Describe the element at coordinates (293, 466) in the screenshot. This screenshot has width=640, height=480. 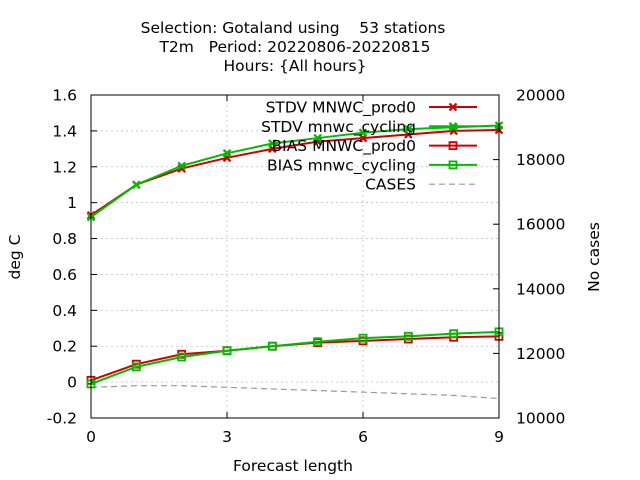
I see `x-axis-label: Forecast length` at that location.